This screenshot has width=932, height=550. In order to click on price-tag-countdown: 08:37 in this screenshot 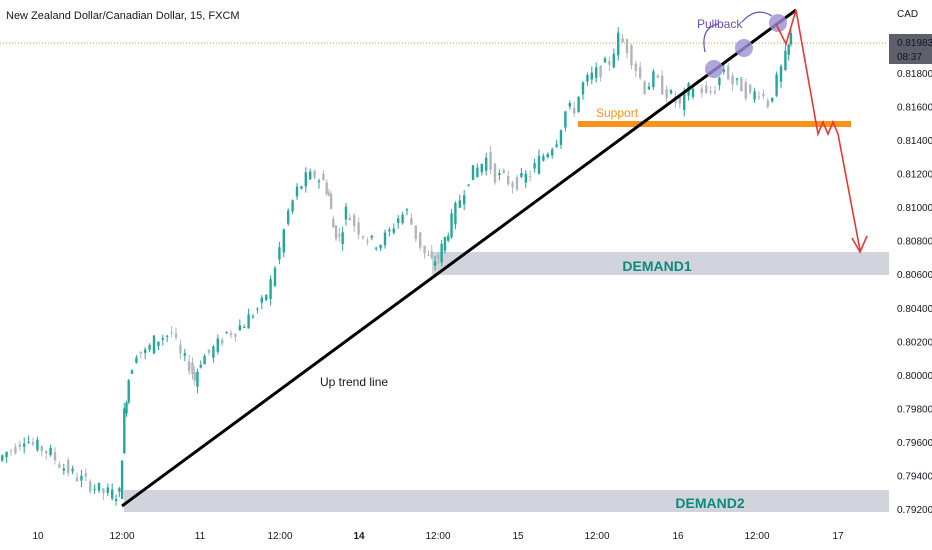, I will do `click(909, 57)`.